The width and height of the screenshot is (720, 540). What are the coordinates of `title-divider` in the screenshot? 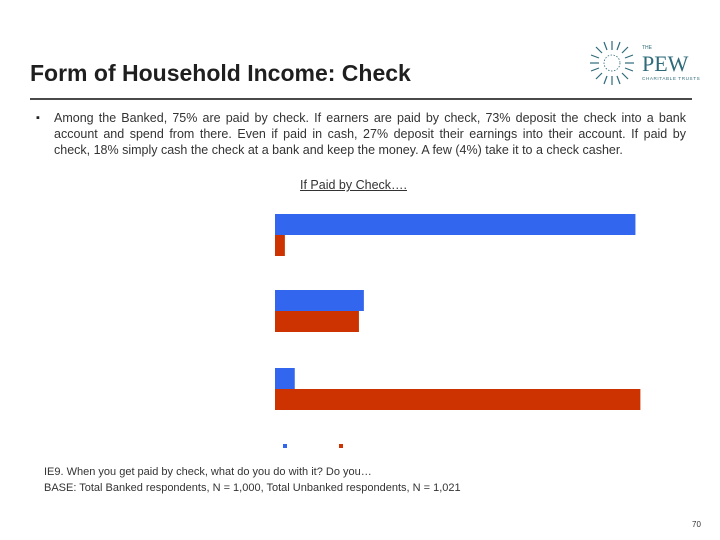 It's located at (361, 99).